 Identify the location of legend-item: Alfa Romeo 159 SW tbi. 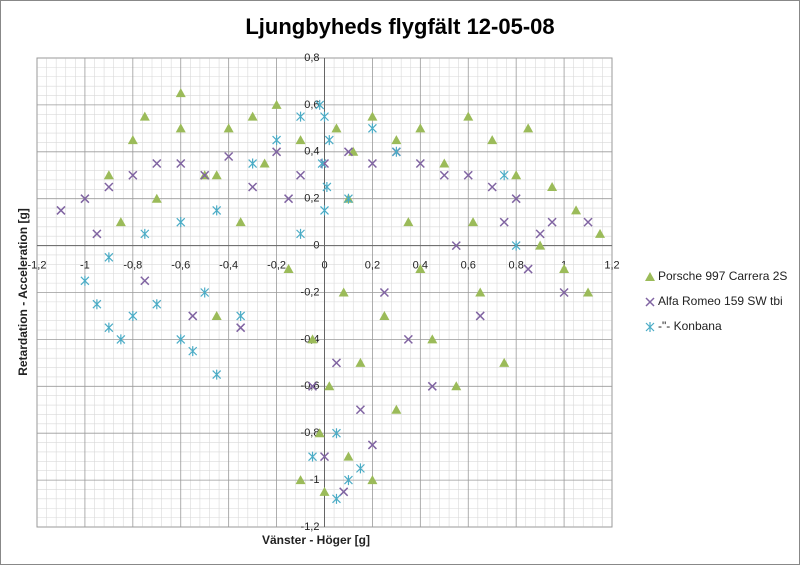
(714, 301).